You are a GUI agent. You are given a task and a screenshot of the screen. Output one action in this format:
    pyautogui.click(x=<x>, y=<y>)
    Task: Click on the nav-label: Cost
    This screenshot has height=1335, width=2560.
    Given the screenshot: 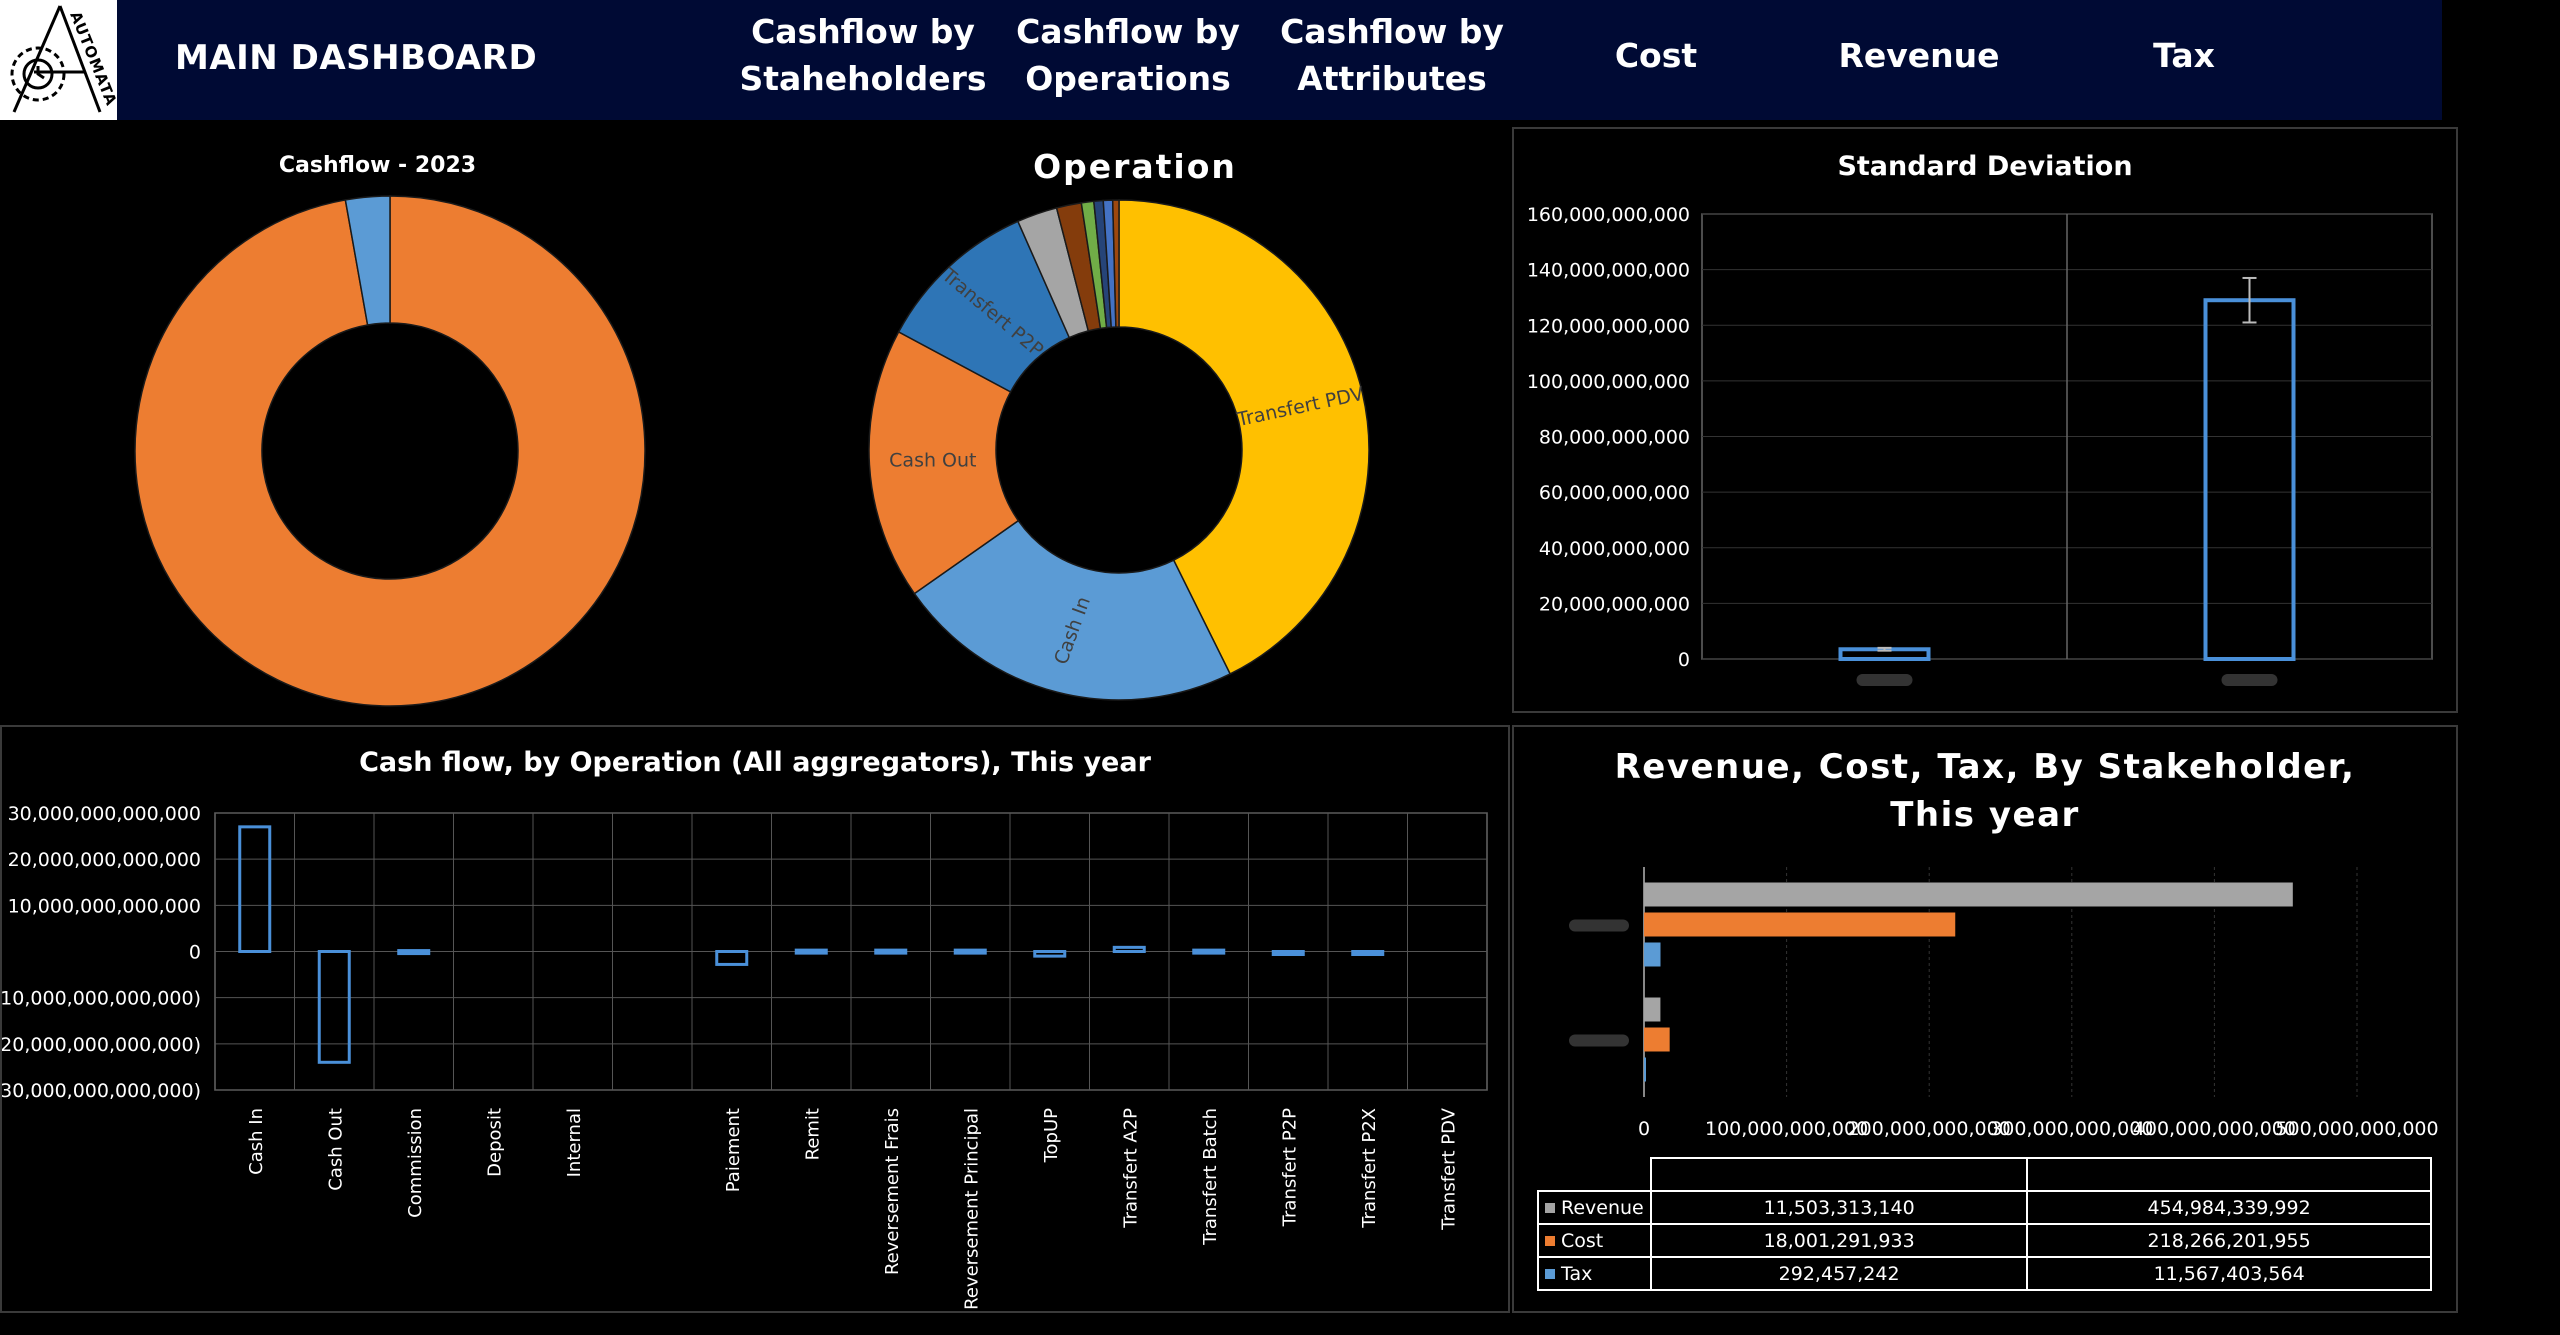 What is the action you would take?
    pyautogui.click(x=1656, y=55)
    